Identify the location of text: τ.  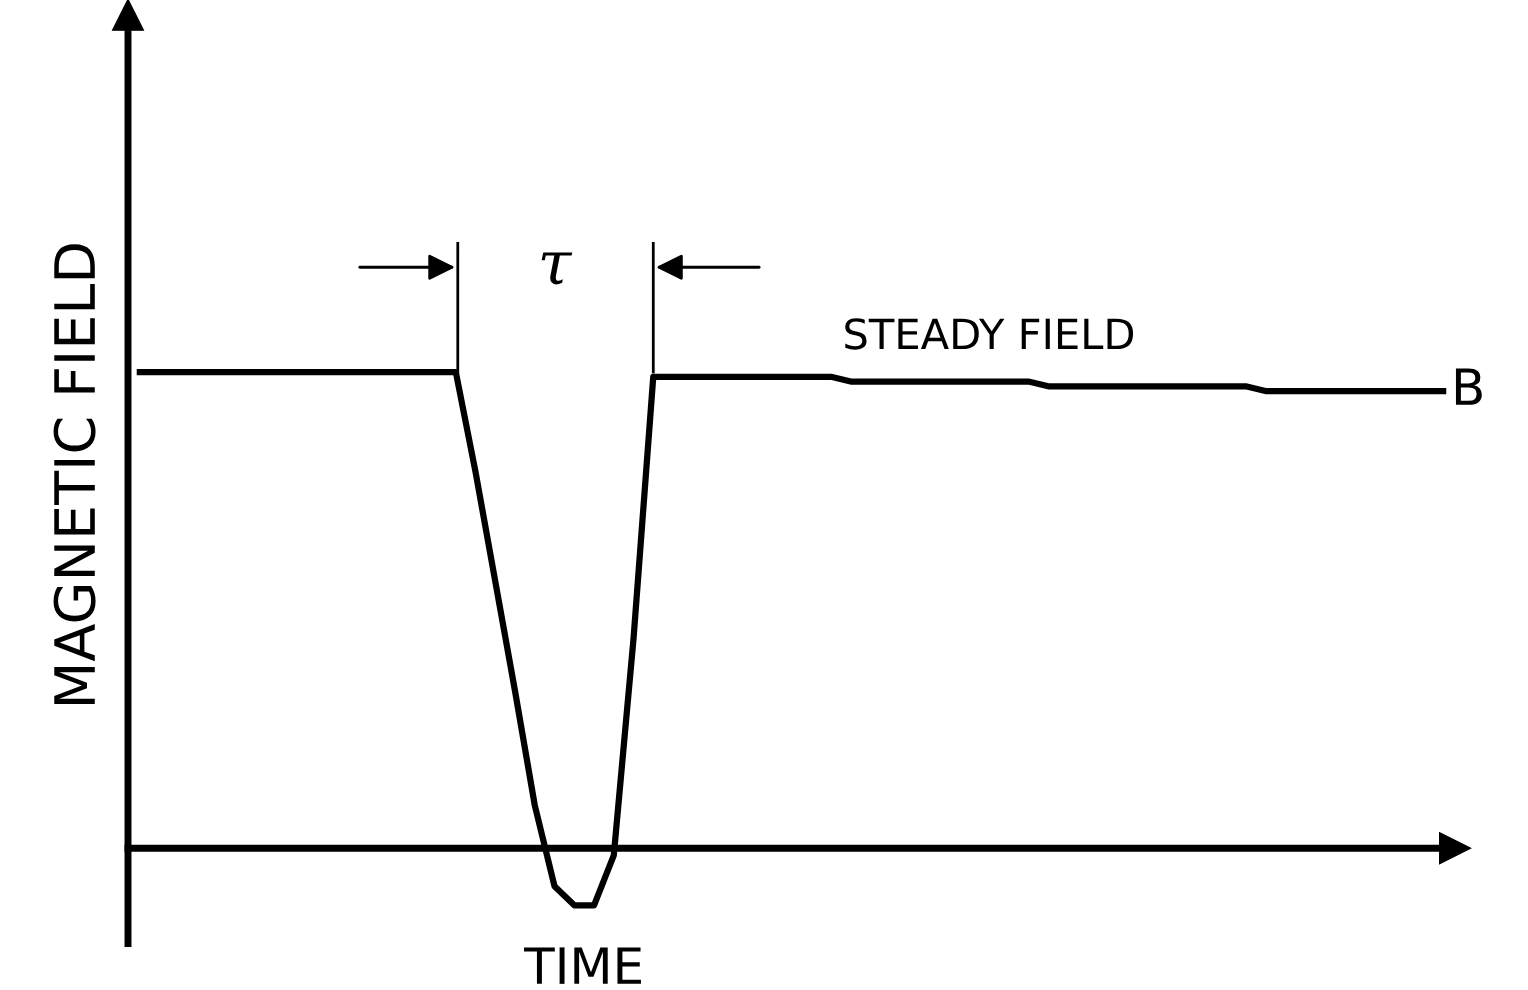
(557, 268).